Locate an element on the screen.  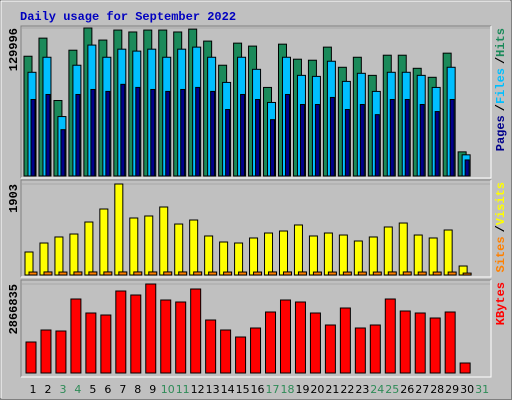
x-tick-label: 14 is located at coordinates (228, 389).